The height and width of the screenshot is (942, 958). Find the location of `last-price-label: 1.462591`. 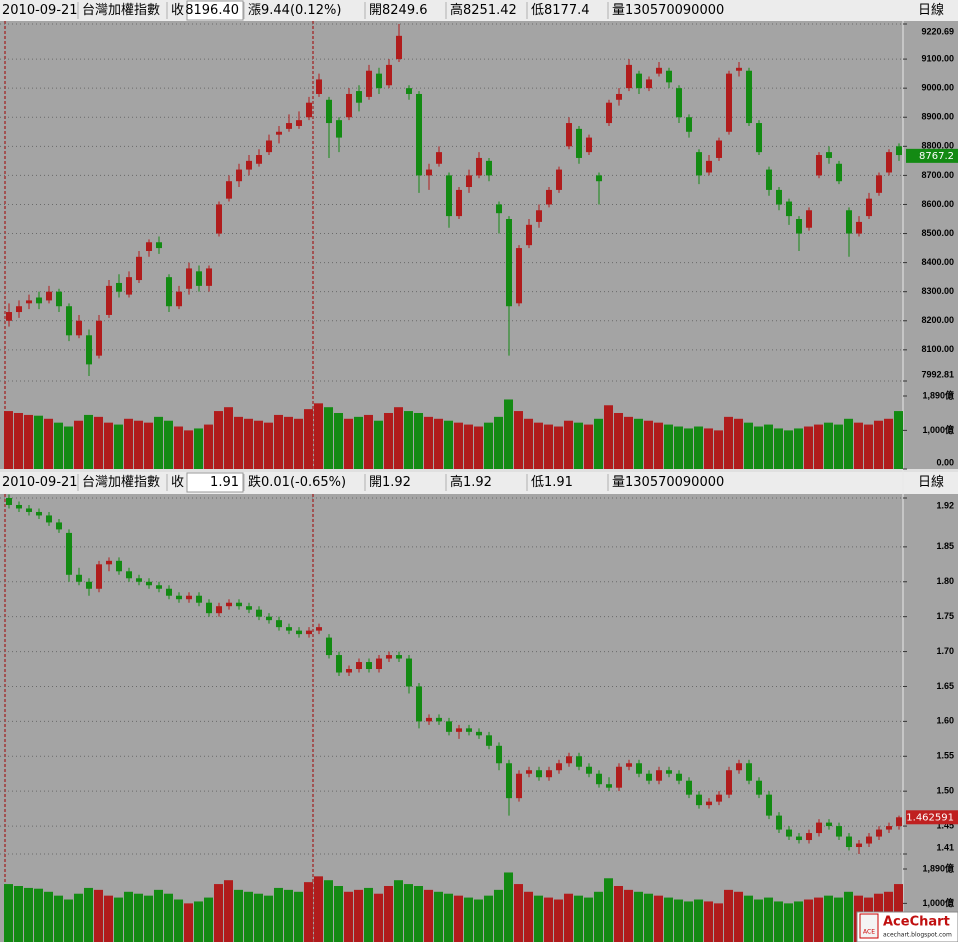

last-price-label: 1.462591 is located at coordinates (930, 817).